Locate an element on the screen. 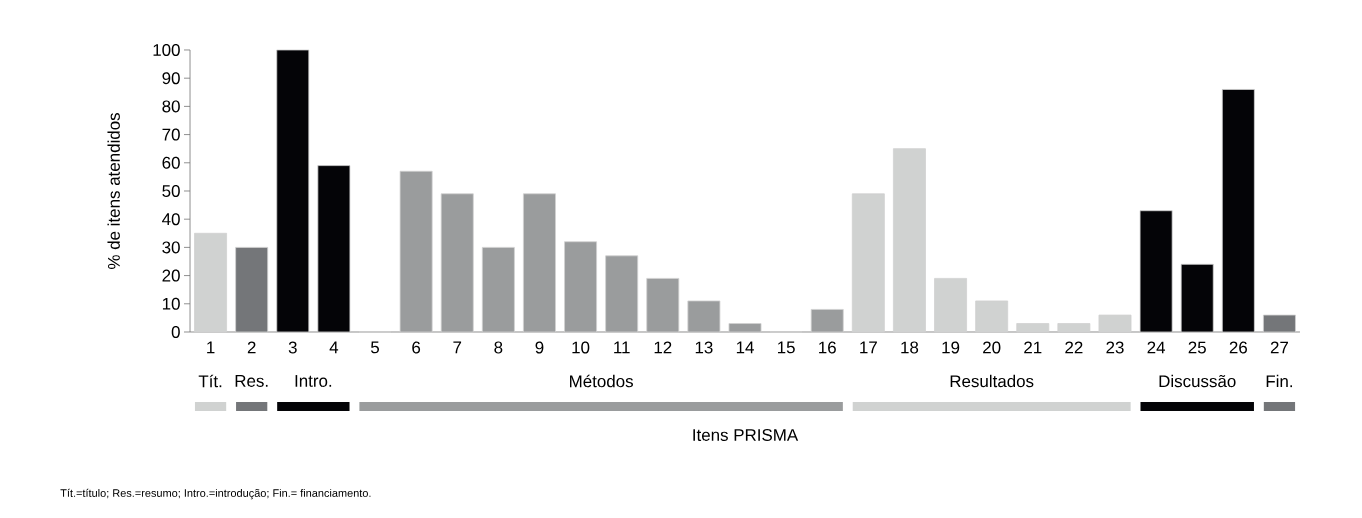  y-tick-label: 60 is located at coordinates (171, 162).